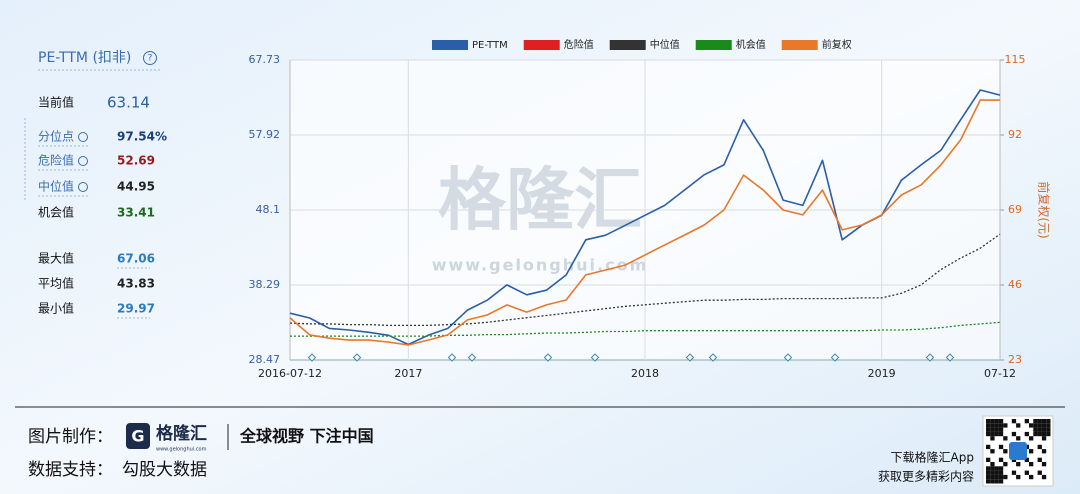 The height and width of the screenshot is (494, 1080). What do you see at coordinates (926, 476) in the screenshot?
I see `app-line2: 获取更多精彩内容` at bounding box center [926, 476].